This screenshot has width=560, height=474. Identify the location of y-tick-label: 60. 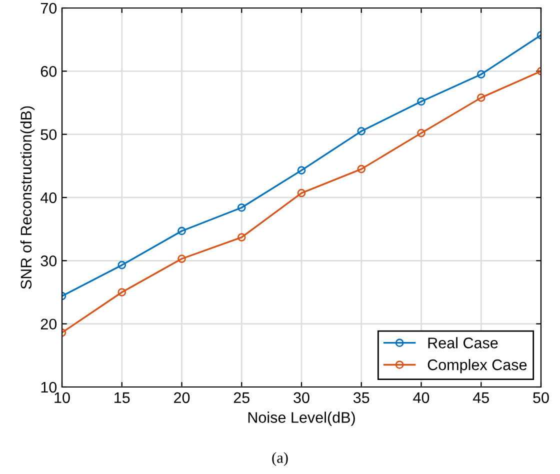
(48, 71).